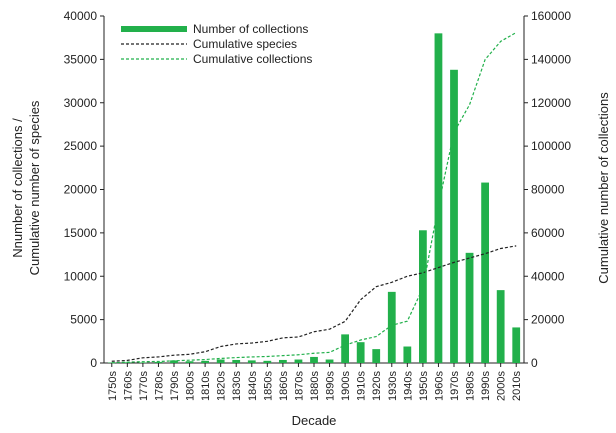 The height and width of the screenshot is (433, 616). What do you see at coordinates (17, 188) in the screenshot?
I see `y-axis-label-line-1: Nnumber of collections /` at bounding box center [17, 188].